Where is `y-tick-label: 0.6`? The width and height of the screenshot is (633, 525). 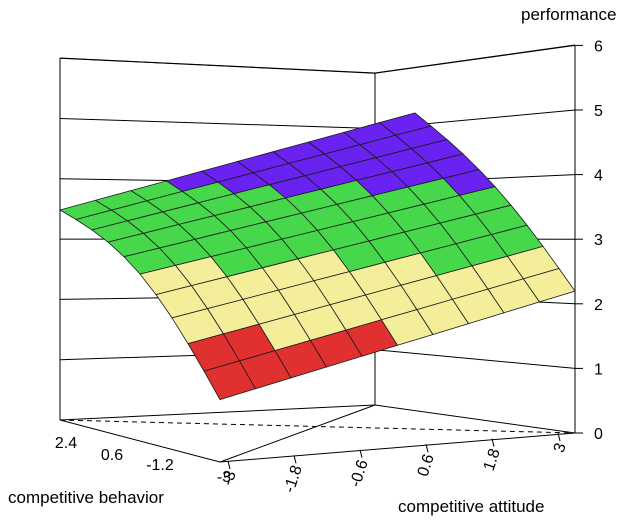 y-tick-label: 0.6 is located at coordinates (112, 455).